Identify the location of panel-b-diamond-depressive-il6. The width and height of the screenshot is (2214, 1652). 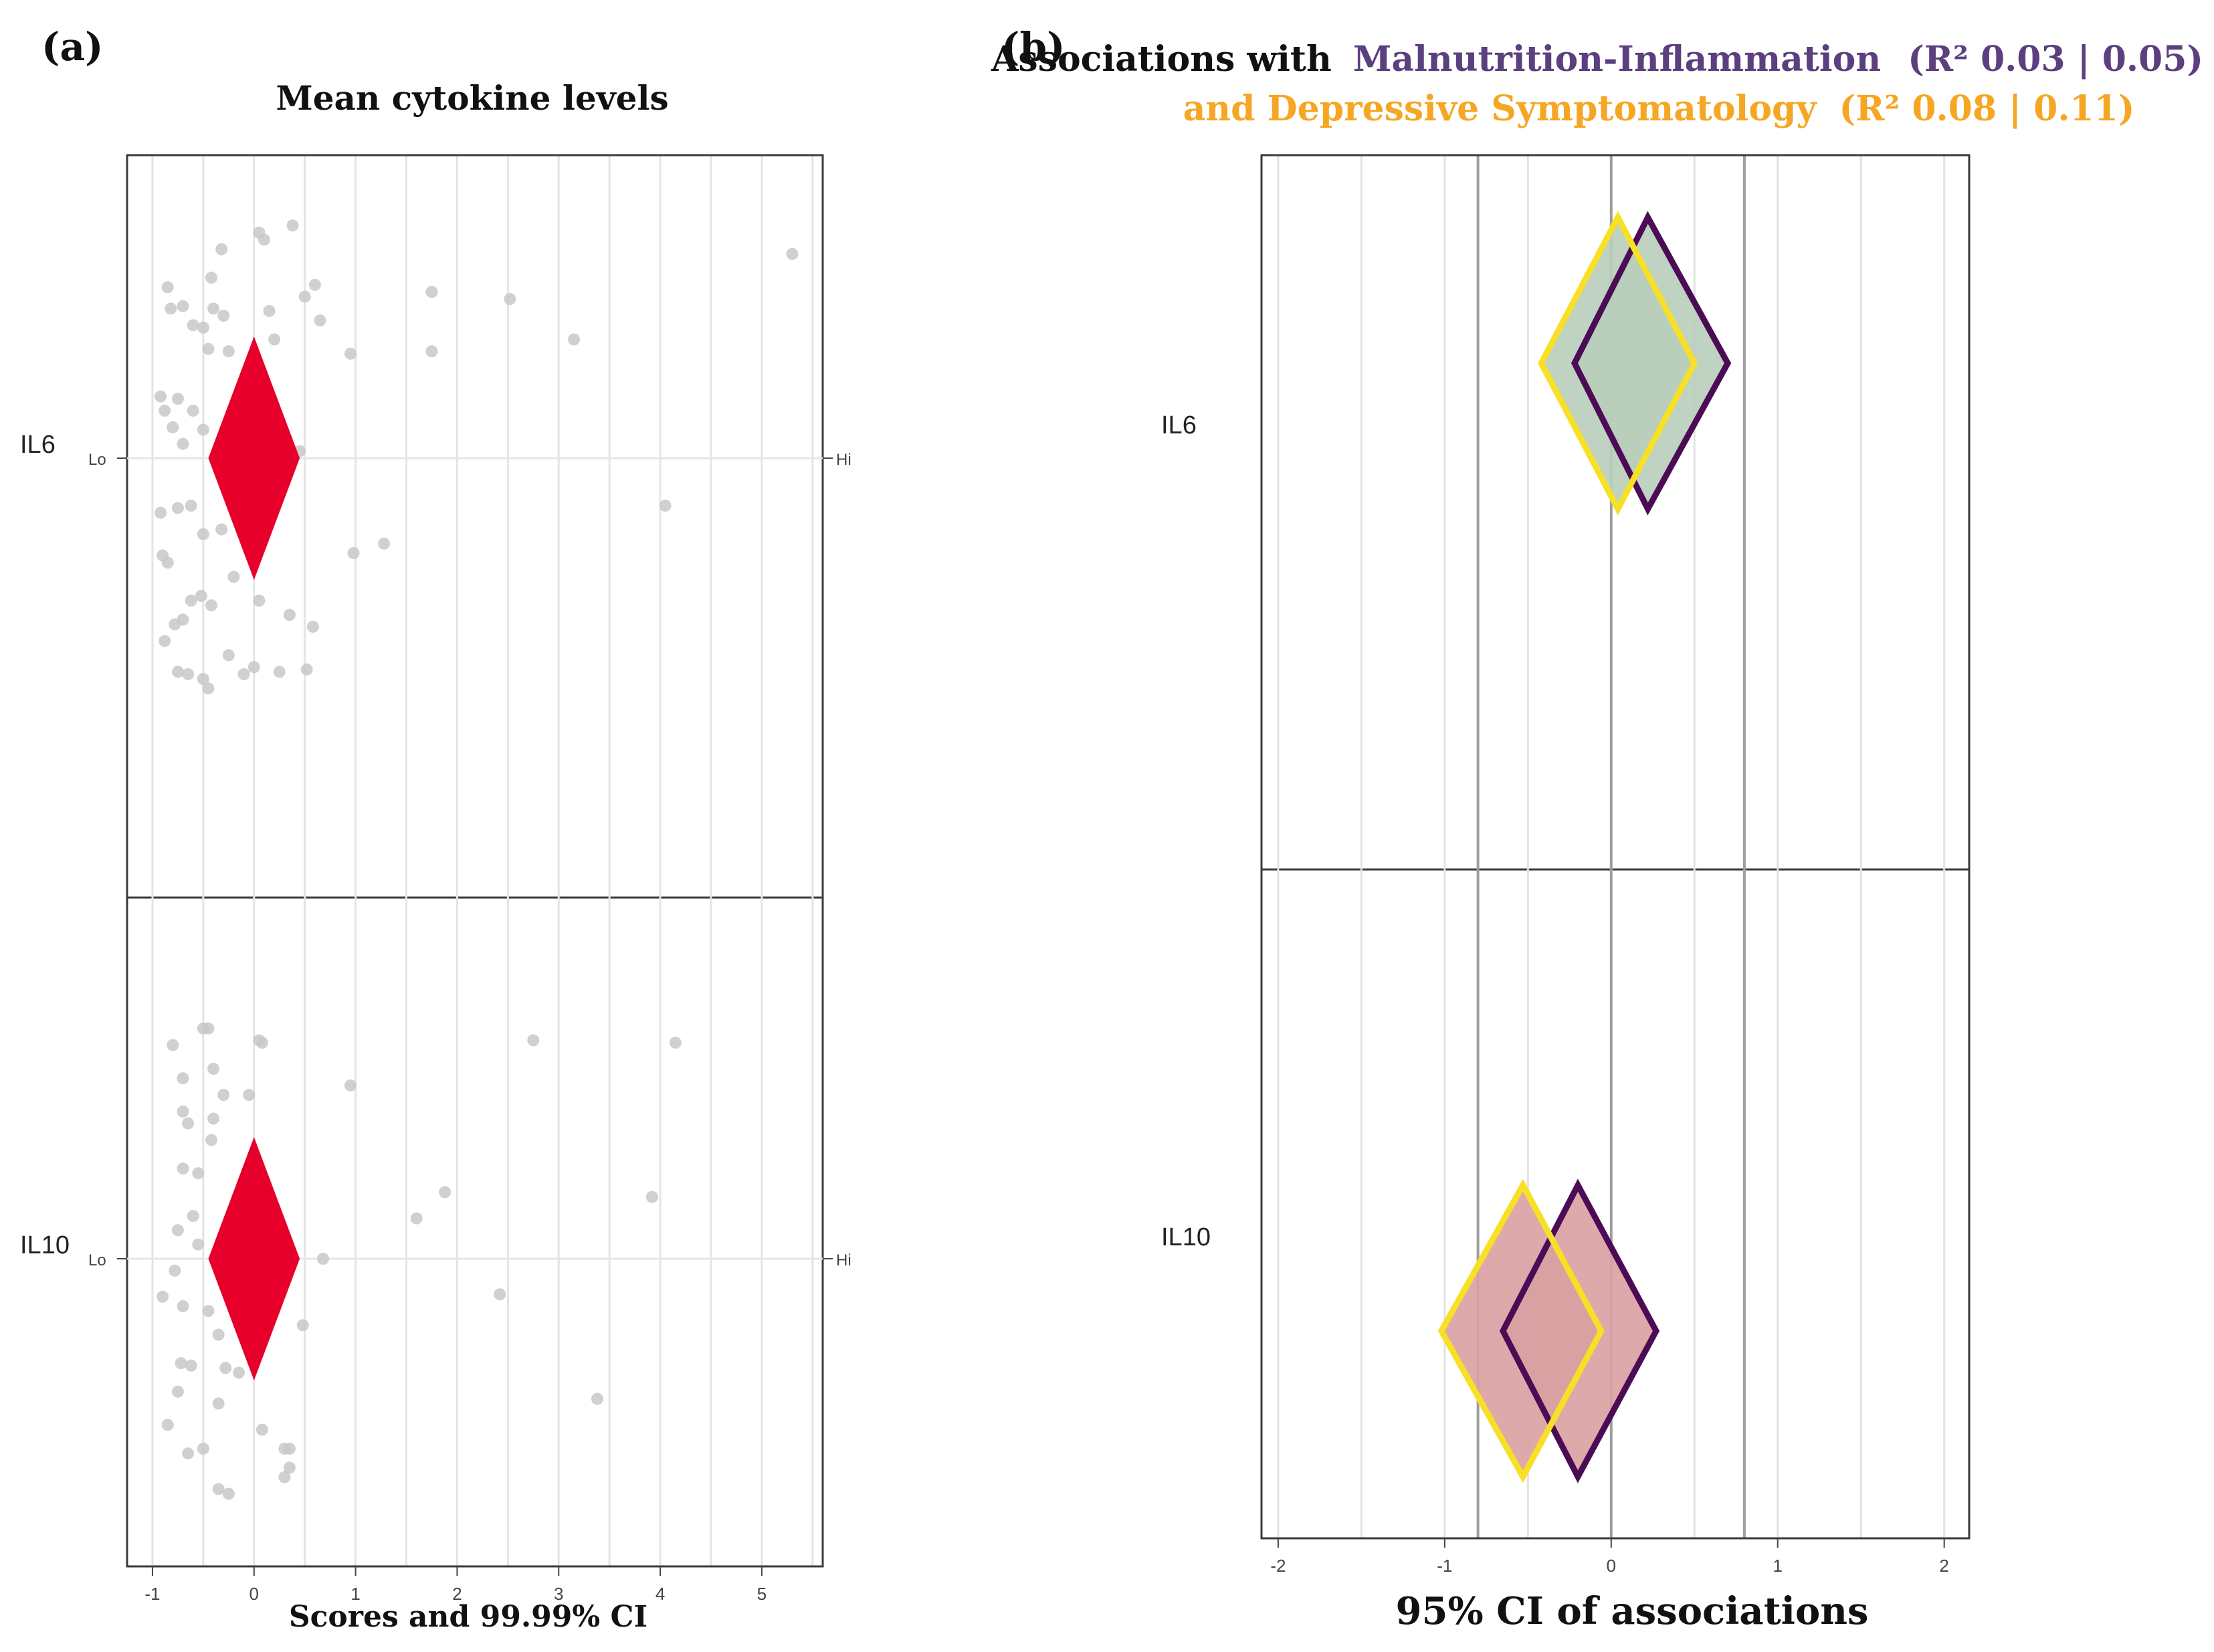
(1618, 363).